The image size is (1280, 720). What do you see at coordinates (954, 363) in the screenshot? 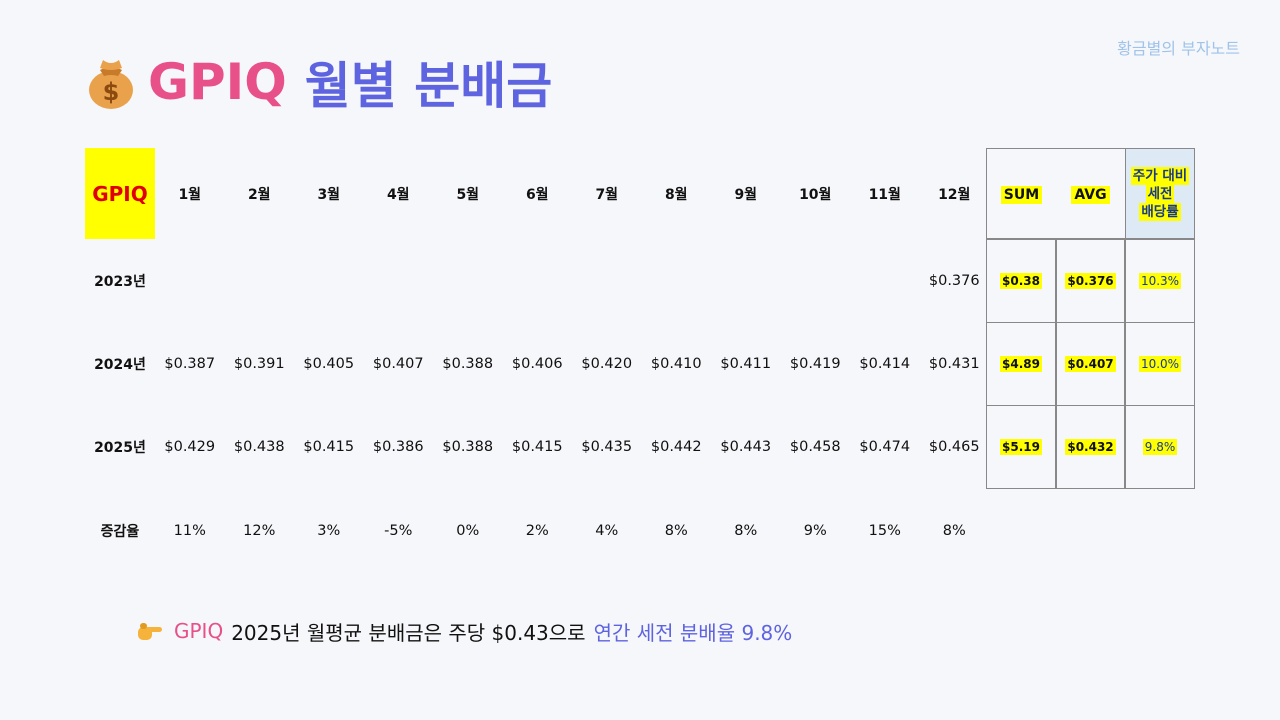
I see `table-cell: $0.431` at bounding box center [954, 363].